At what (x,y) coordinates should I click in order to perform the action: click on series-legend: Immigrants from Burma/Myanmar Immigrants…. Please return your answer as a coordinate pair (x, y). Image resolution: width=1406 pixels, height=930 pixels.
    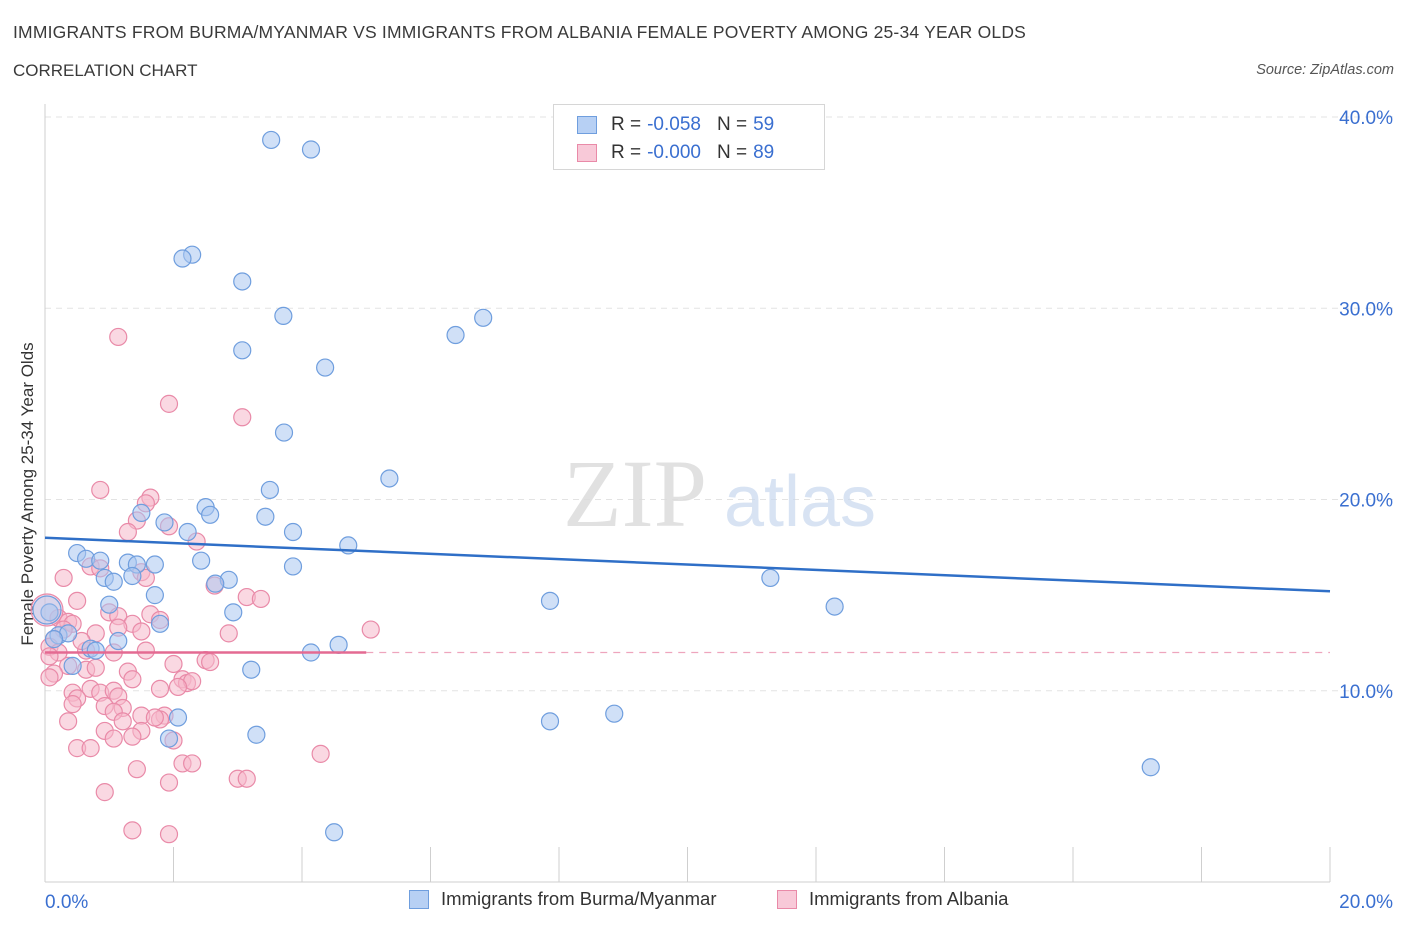
    Looking at the image, I should click on (703, 902).